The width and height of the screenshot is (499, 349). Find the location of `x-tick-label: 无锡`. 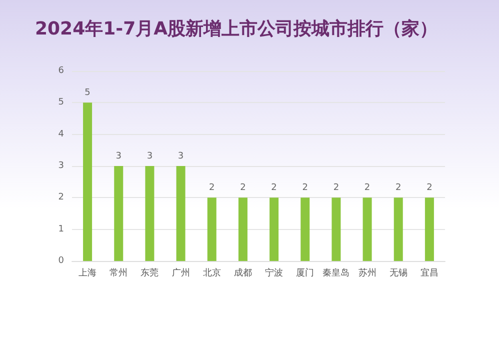

x-tick-label: 无锡 is located at coordinates (398, 273).